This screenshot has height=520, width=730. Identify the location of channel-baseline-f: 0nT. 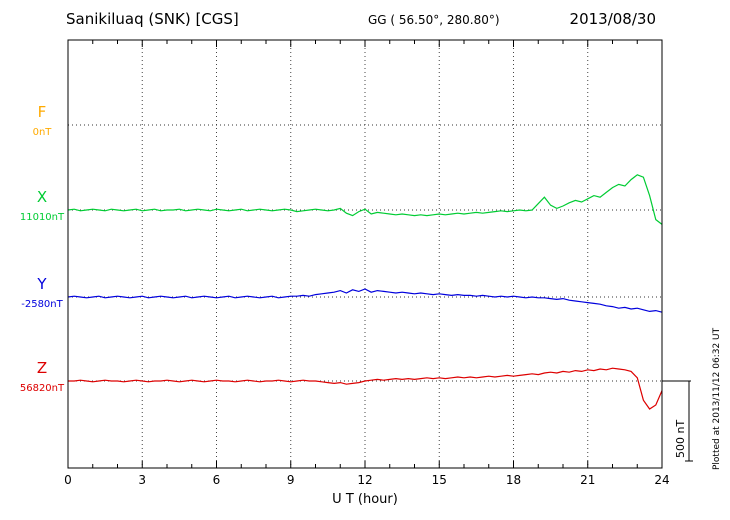
(42, 132).